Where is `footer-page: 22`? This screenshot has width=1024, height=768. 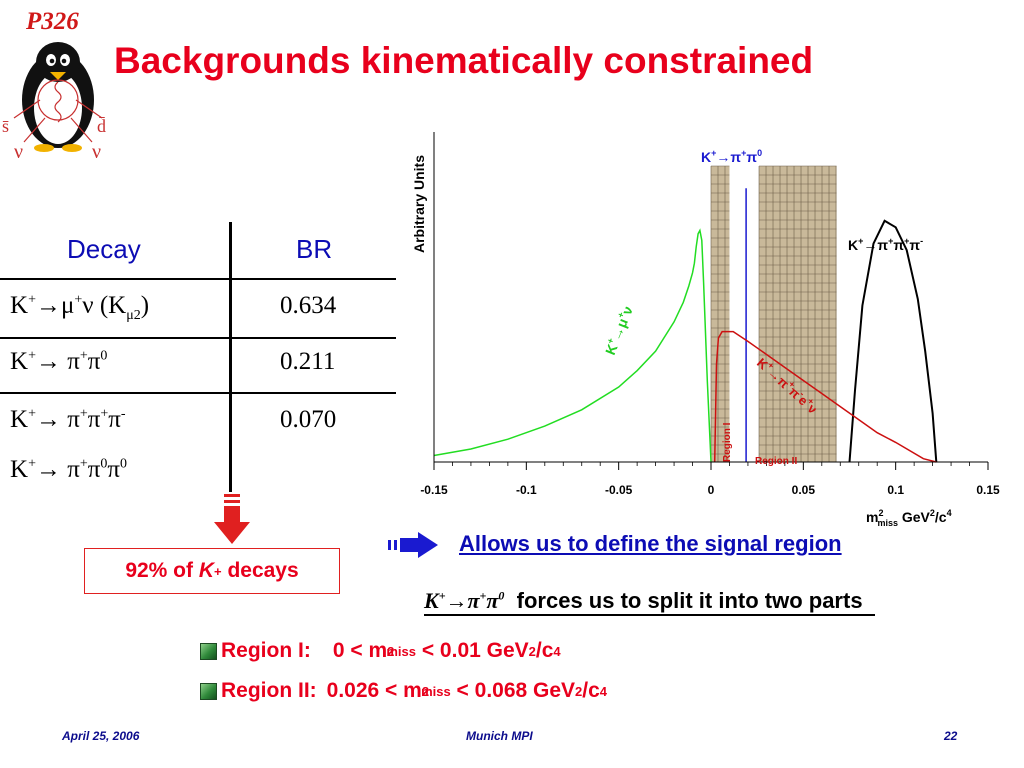 footer-page: 22 is located at coordinates (951, 736).